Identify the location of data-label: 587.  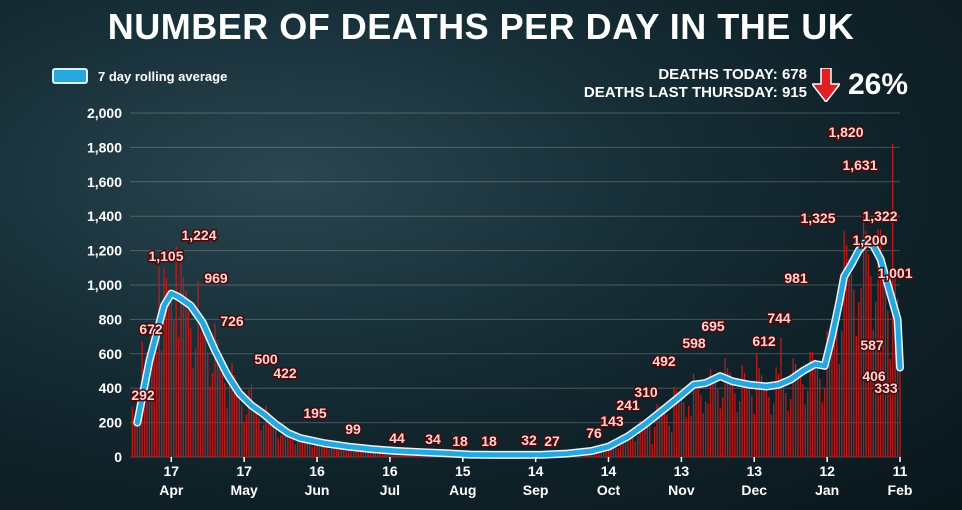
(872, 345).